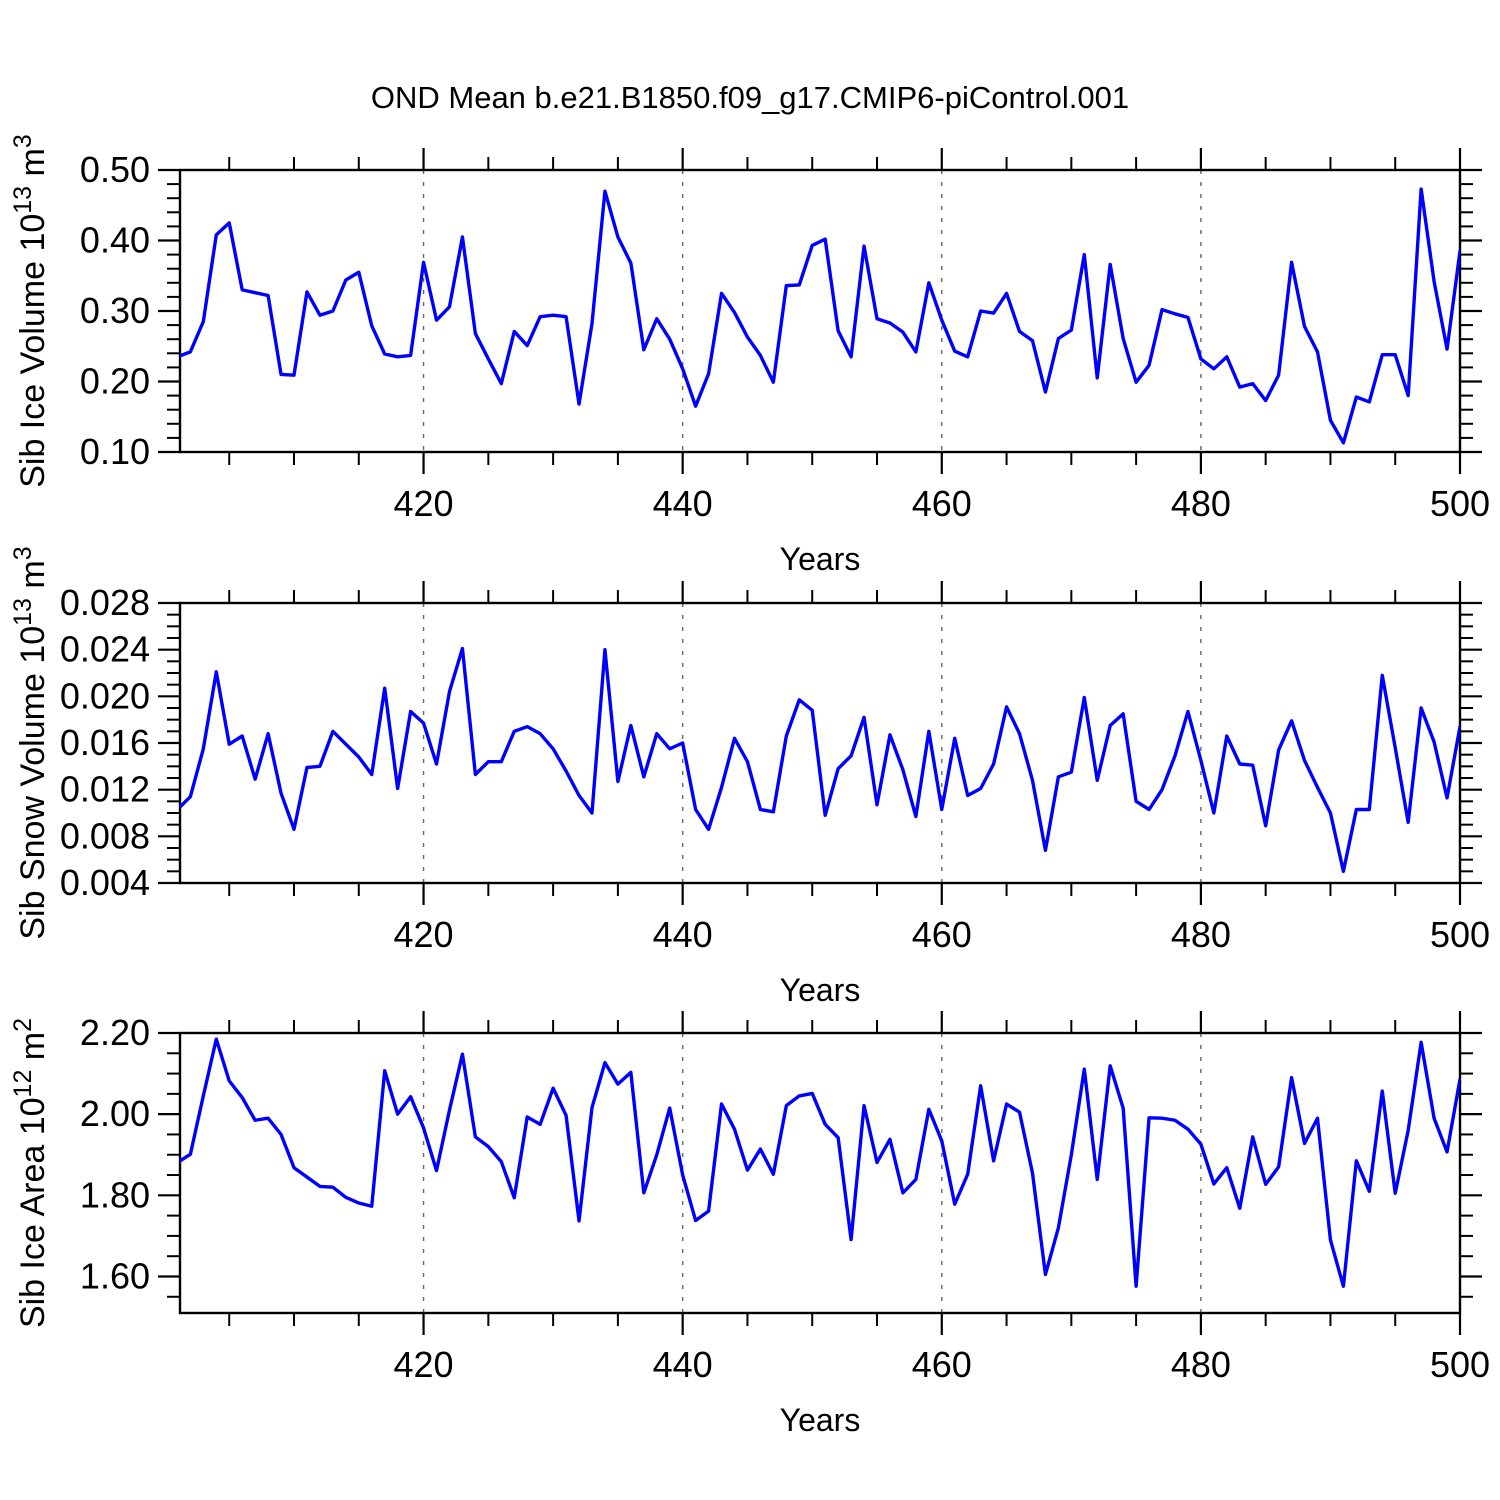 The width and height of the screenshot is (1500, 1500). Describe the element at coordinates (115, 1275) in the screenshot. I see `y-tick-label: 1.60` at that location.